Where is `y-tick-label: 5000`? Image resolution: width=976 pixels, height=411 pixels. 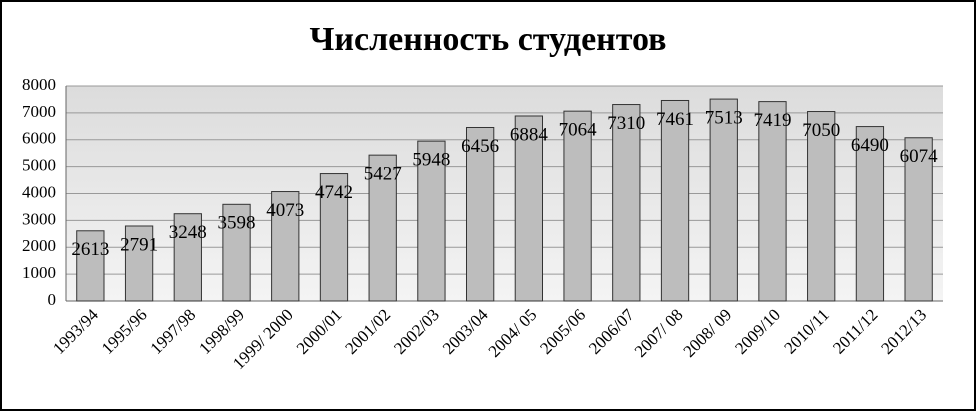 y-tick-label: 5000 is located at coordinates (39, 165).